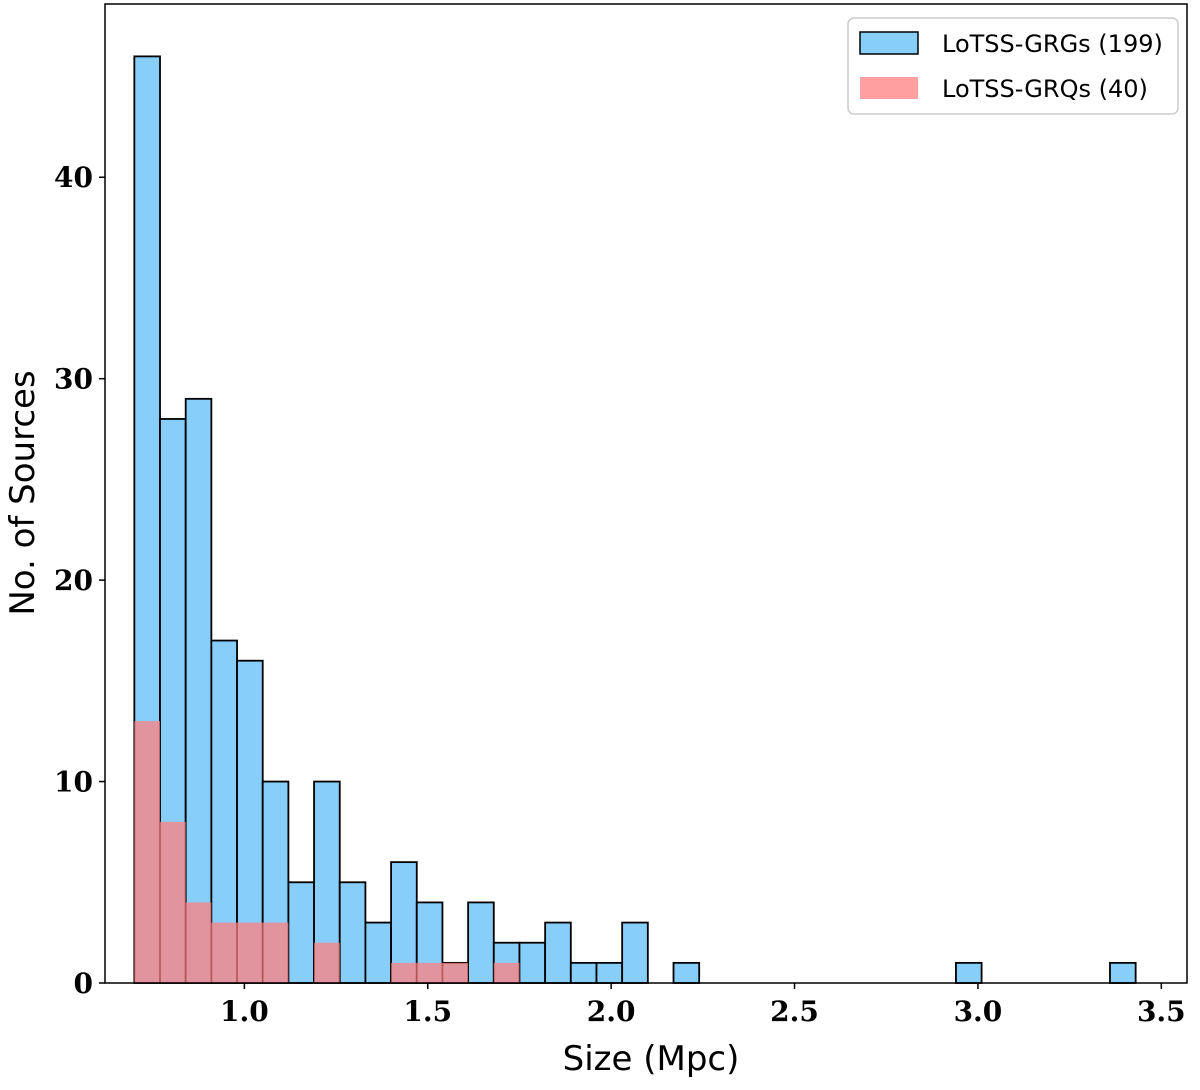 The image size is (1200, 1090). Describe the element at coordinates (327, 852) in the screenshot. I see `grq-bars` at that location.